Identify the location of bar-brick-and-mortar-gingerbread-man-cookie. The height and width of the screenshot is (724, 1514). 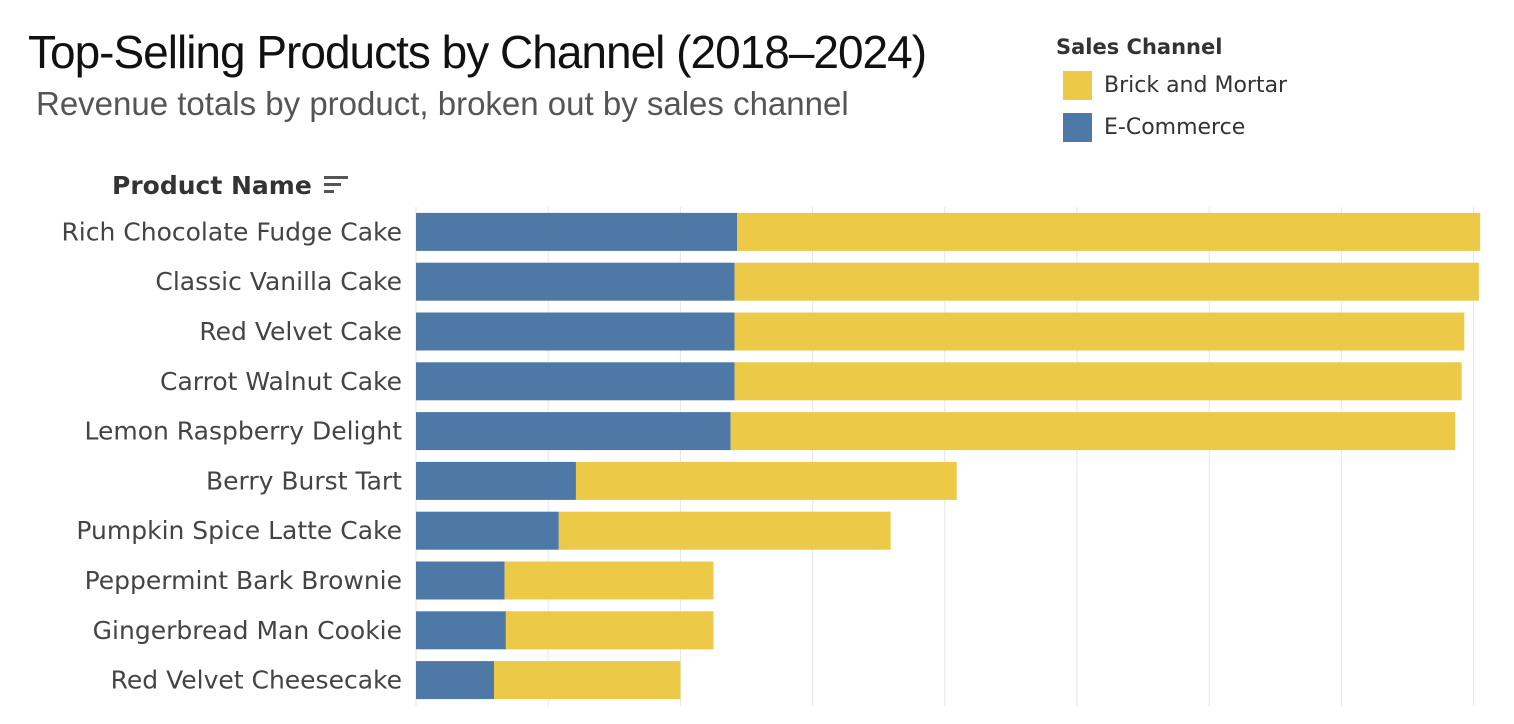
(609, 630).